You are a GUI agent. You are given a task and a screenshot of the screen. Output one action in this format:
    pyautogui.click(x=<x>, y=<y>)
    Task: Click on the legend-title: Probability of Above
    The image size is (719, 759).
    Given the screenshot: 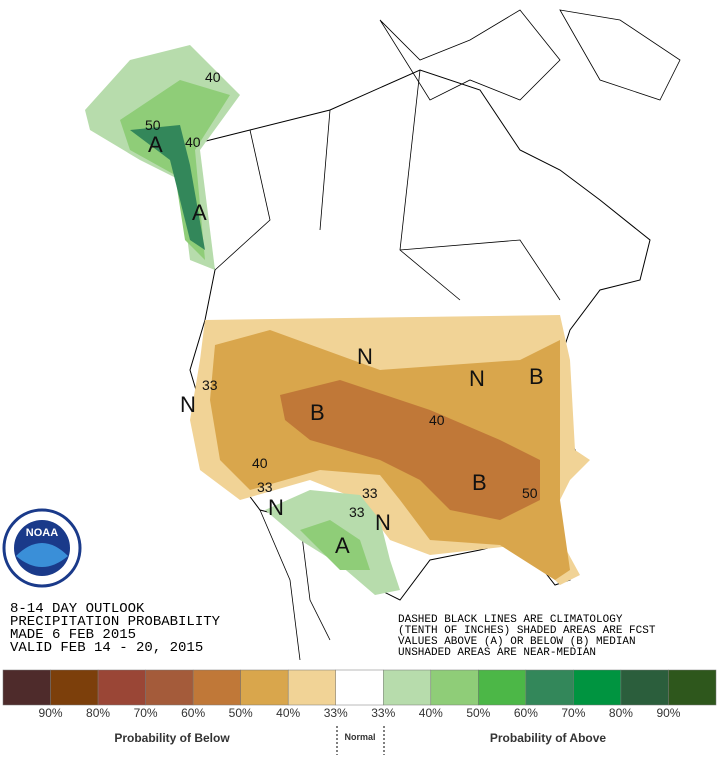 What is the action you would take?
    pyautogui.click(x=548, y=738)
    